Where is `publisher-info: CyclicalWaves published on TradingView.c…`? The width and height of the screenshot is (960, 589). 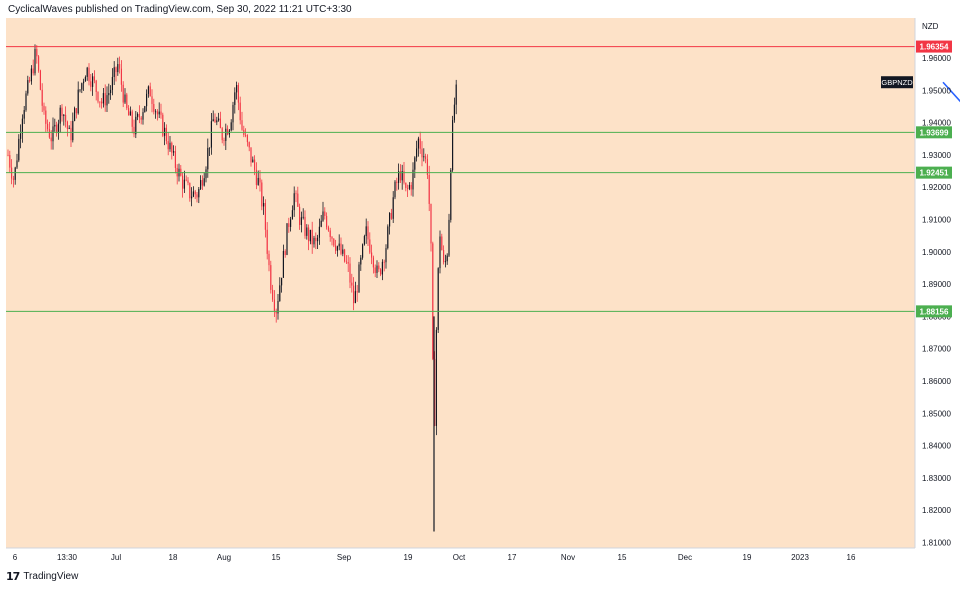
publisher-info: CyclicalWaves published on TradingView.c… is located at coordinates (180, 9).